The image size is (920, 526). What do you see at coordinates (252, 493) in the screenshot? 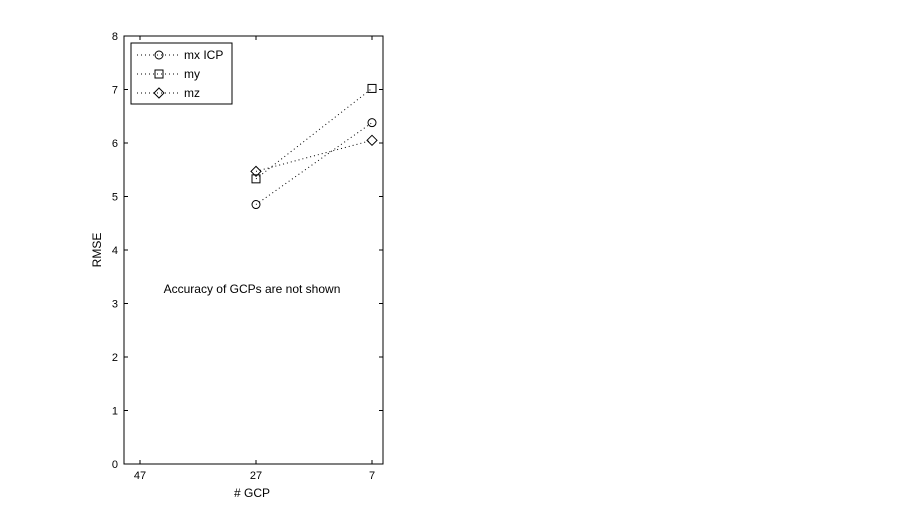
I see `x-axis-label: # GCP` at bounding box center [252, 493].